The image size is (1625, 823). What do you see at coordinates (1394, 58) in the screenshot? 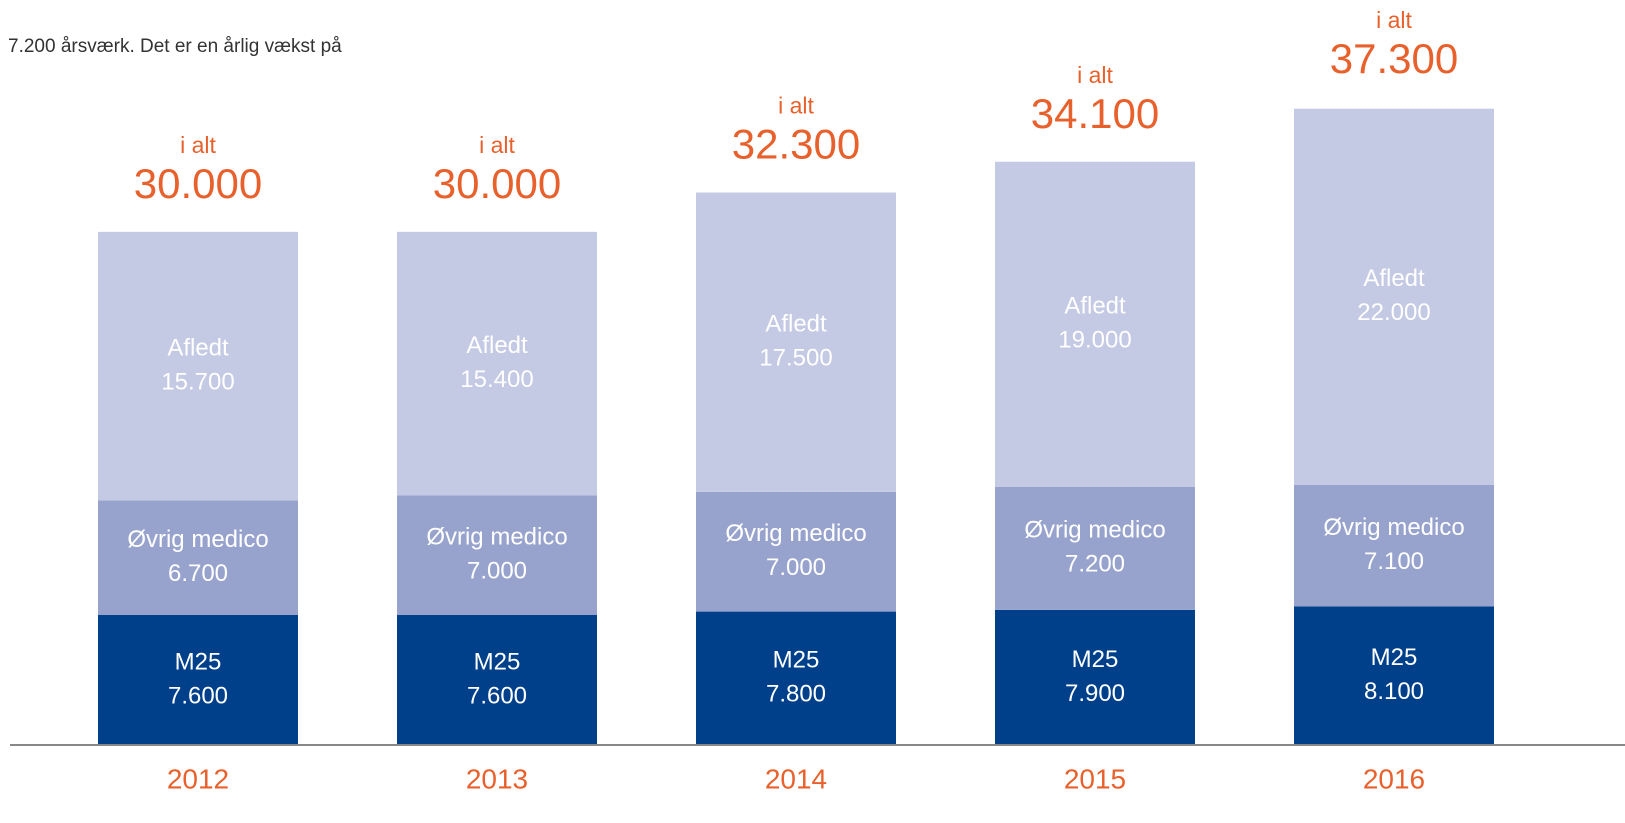
I see `total-value: 37.300` at bounding box center [1394, 58].